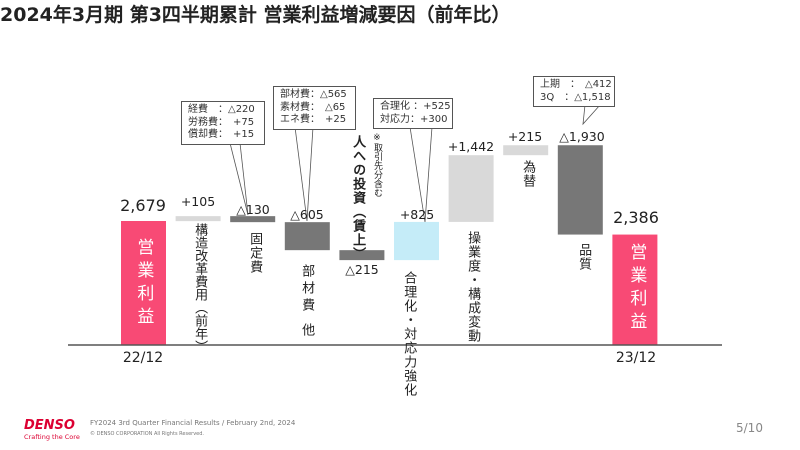  Describe the element at coordinates (200, 288) in the screenshot. I see `category-label: 構造改革費用（前年）` at that location.